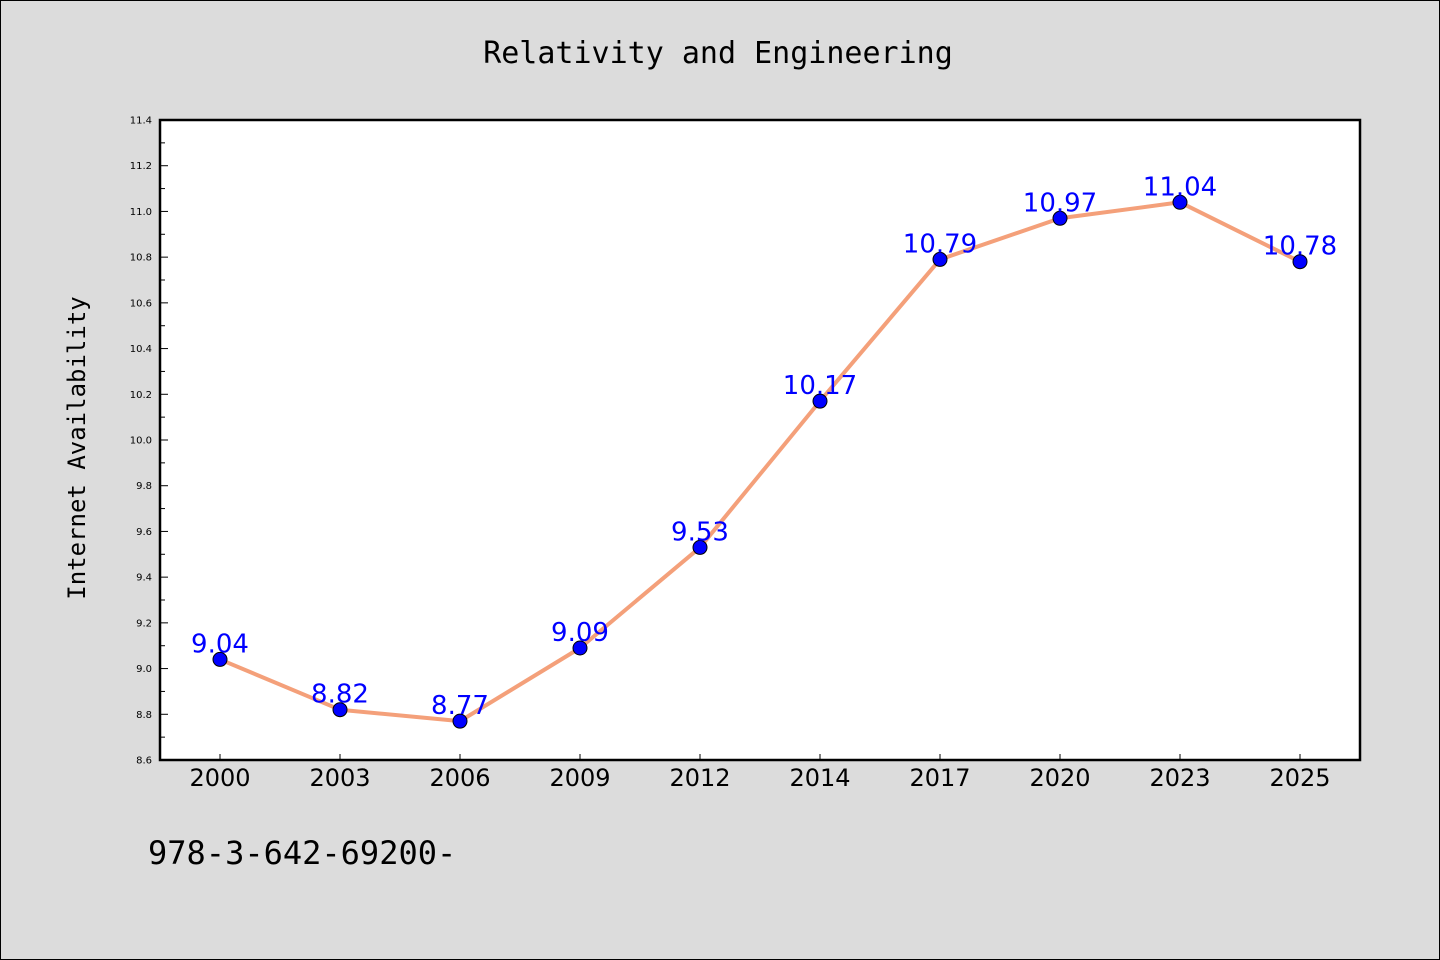 The height and width of the screenshot is (960, 1440). What do you see at coordinates (144, 669) in the screenshot?
I see `y-tick-label: 9.0` at bounding box center [144, 669].